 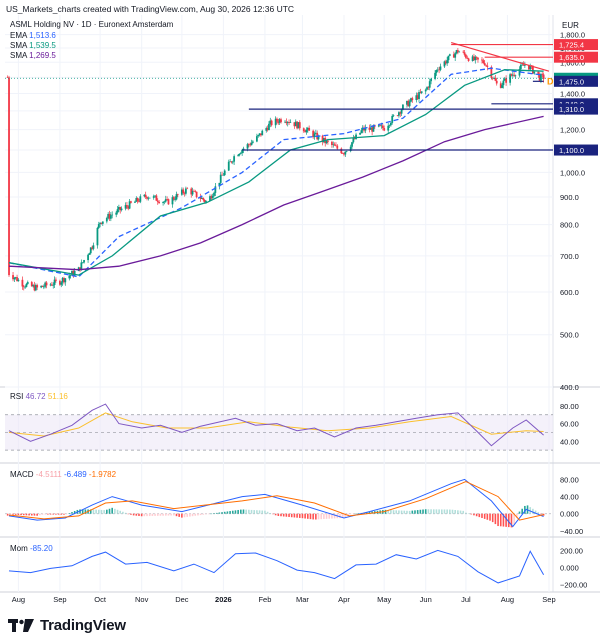 I want to click on macd-value: -6.489, so click(x=75, y=474).